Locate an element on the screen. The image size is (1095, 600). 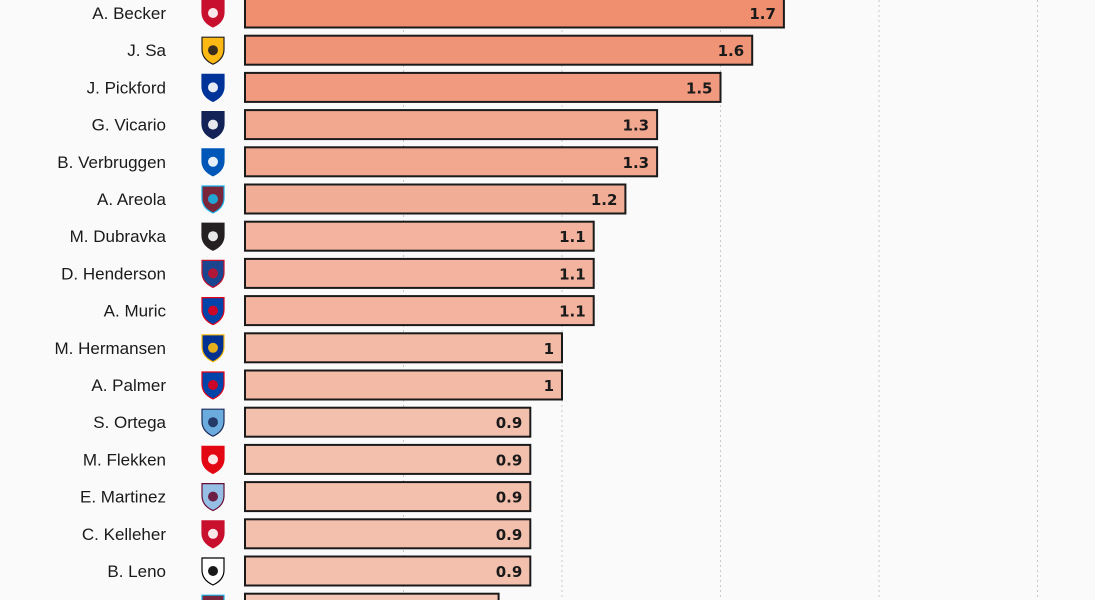
value-label: 1.7 is located at coordinates (762, 14).